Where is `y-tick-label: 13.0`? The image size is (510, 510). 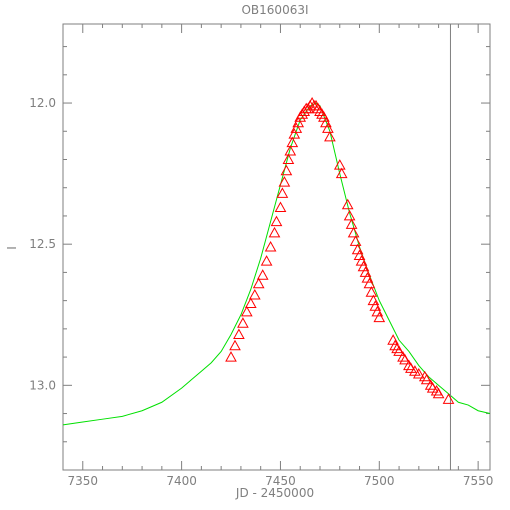 y-tick-label: 13.0 is located at coordinates (42, 385).